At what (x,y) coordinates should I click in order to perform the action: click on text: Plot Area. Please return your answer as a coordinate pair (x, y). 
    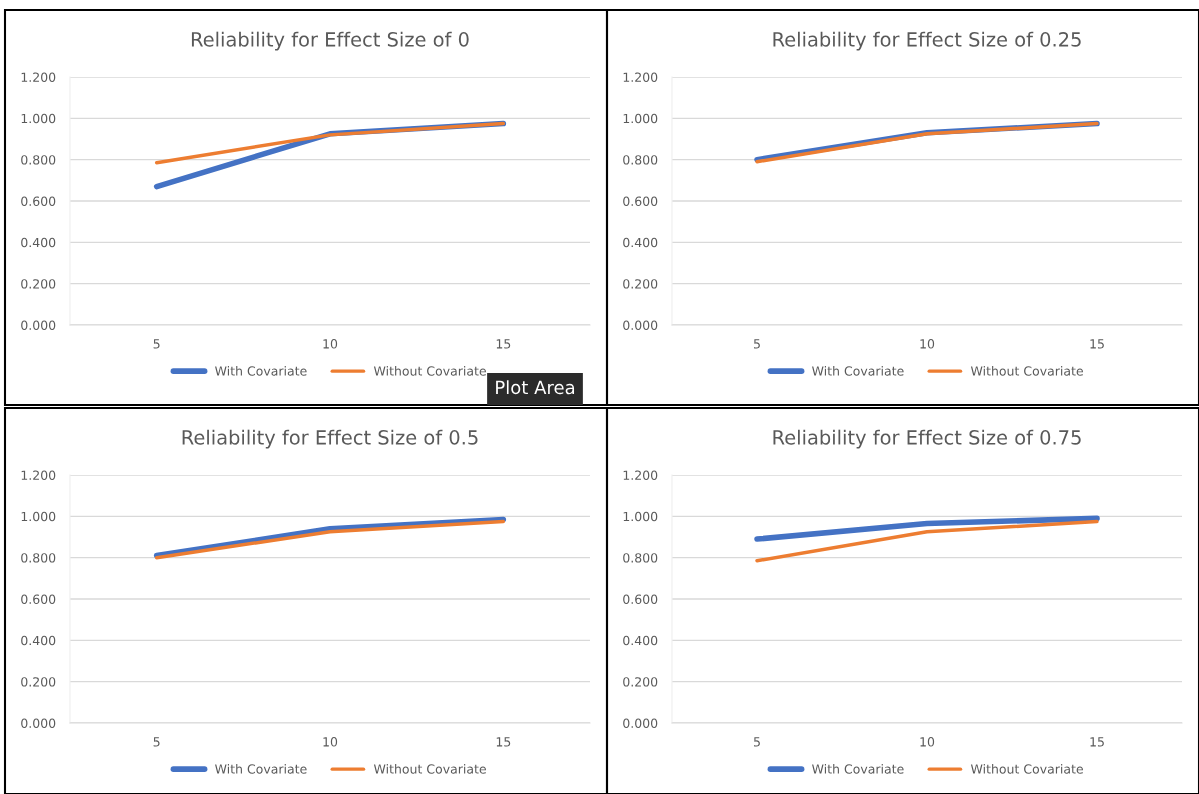
    Looking at the image, I should click on (535, 387).